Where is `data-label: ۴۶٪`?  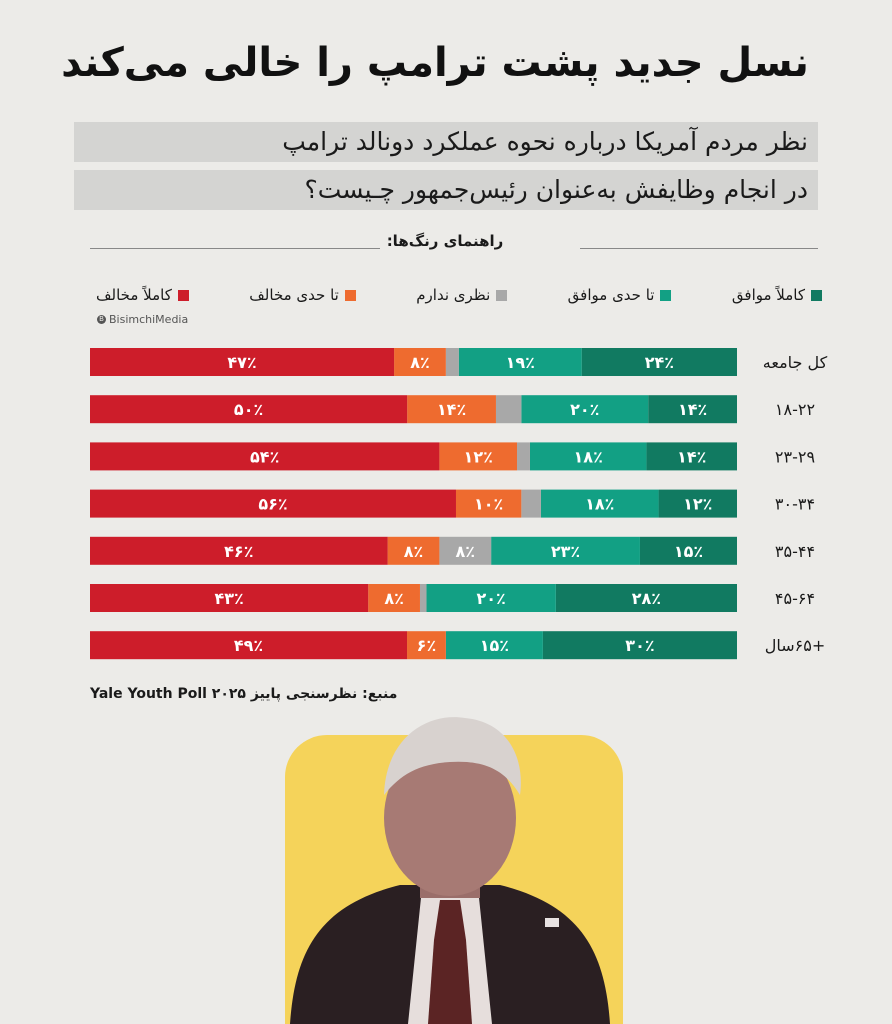
data-label: ۴۶٪ is located at coordinates (238, 551).